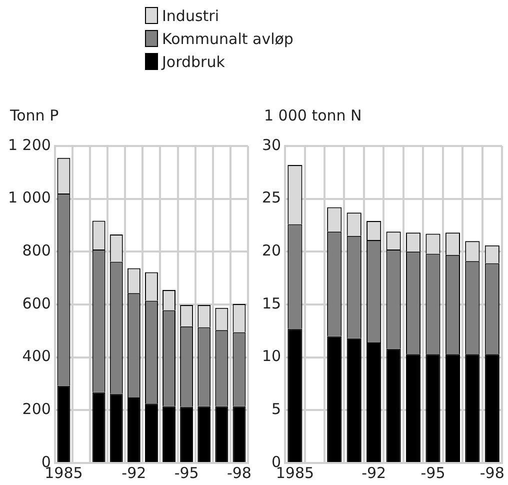 This screenshot has width=508, height=485. I want to click on y-tick-label: 10, so click(272, 356).